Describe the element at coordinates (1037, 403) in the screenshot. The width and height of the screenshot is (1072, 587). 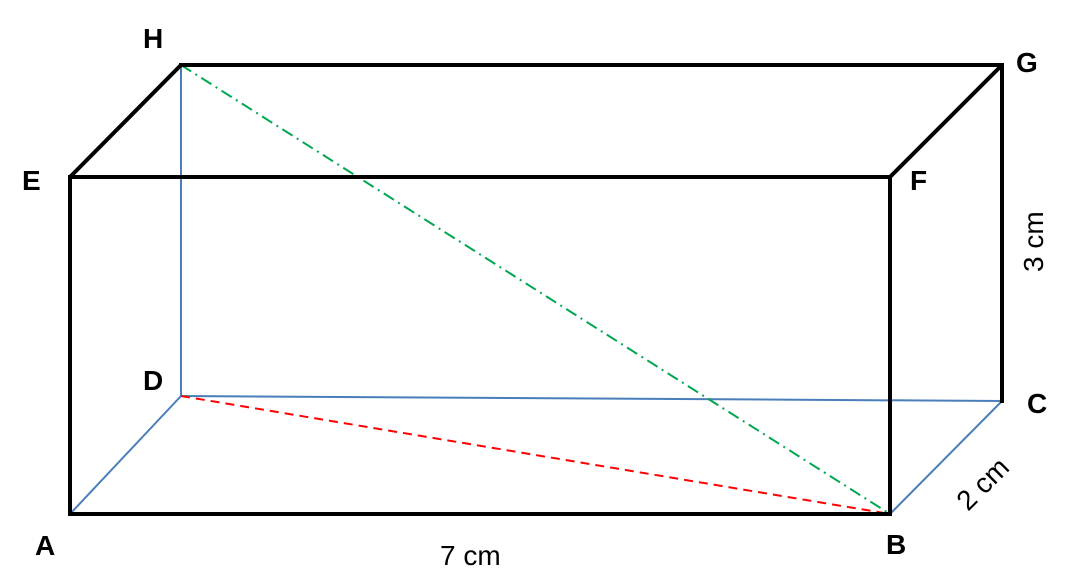
I see `vertex-label-C: C` at that location.